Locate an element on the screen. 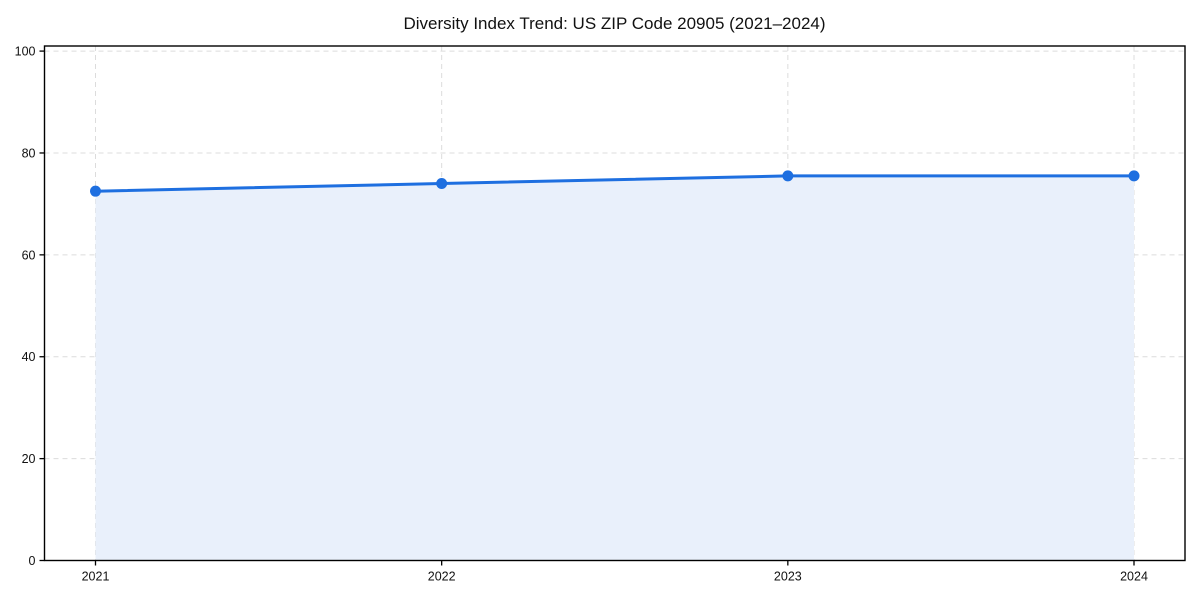 The height and width of the screenshot is (600, 1200). x-tick-label: 2021 is located at coordinates (96, 577).